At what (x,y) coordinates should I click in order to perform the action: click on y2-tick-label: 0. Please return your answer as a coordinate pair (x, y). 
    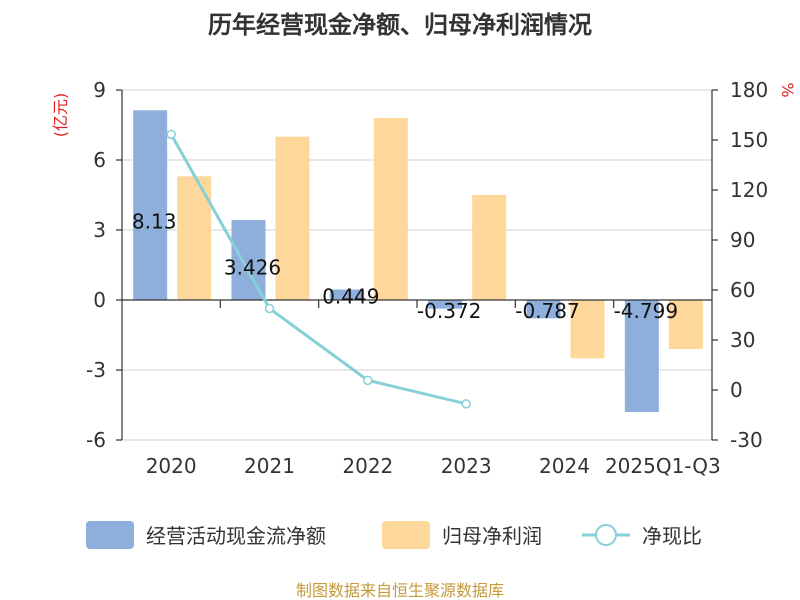
    Looking at the image, I should click on (736, 390).